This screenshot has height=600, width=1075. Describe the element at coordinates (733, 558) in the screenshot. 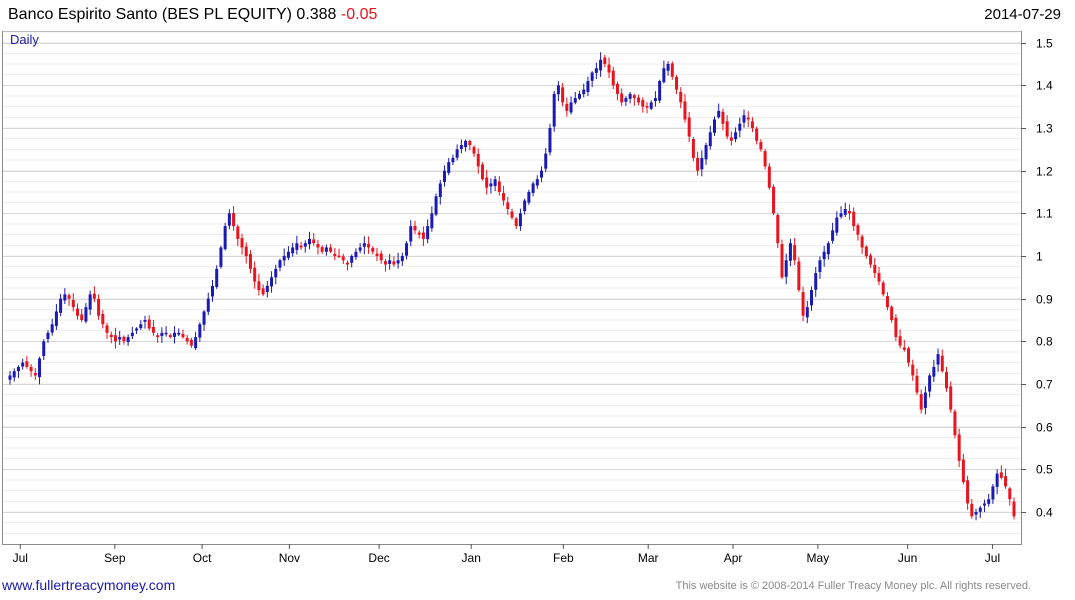

I see `x-tick-label: Apr` at that location.